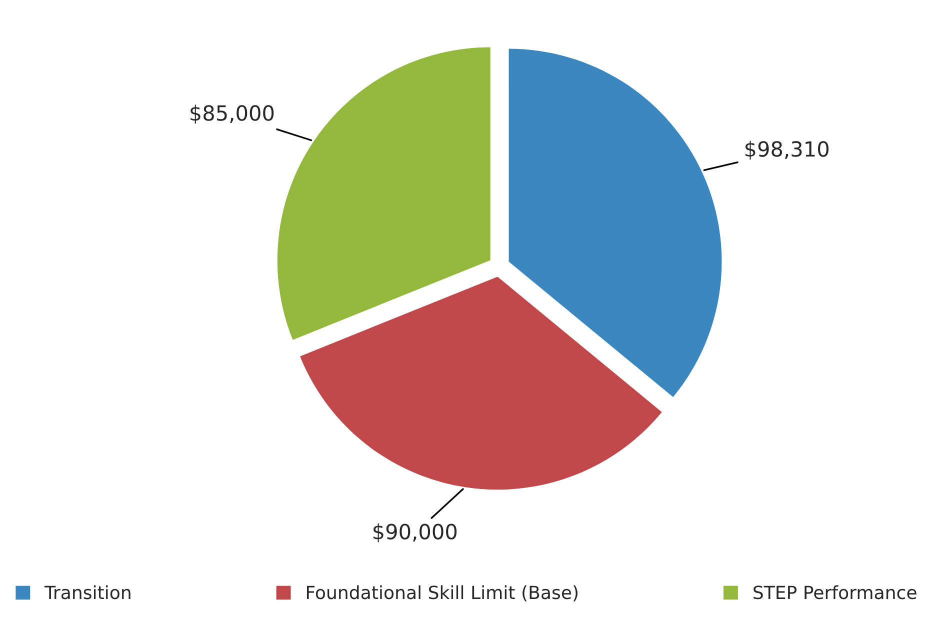  I want to click on legend-label: Foundational Skill Limit (Base), so click(442, 593).